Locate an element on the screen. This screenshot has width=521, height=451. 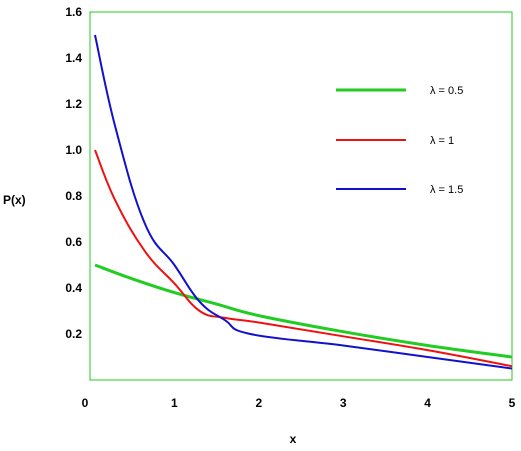
y-axis-ticks: 0.2 0.4 0.6 0.8 1.0 1.2 1.4 1.6 is located at coordinates (73, 173).